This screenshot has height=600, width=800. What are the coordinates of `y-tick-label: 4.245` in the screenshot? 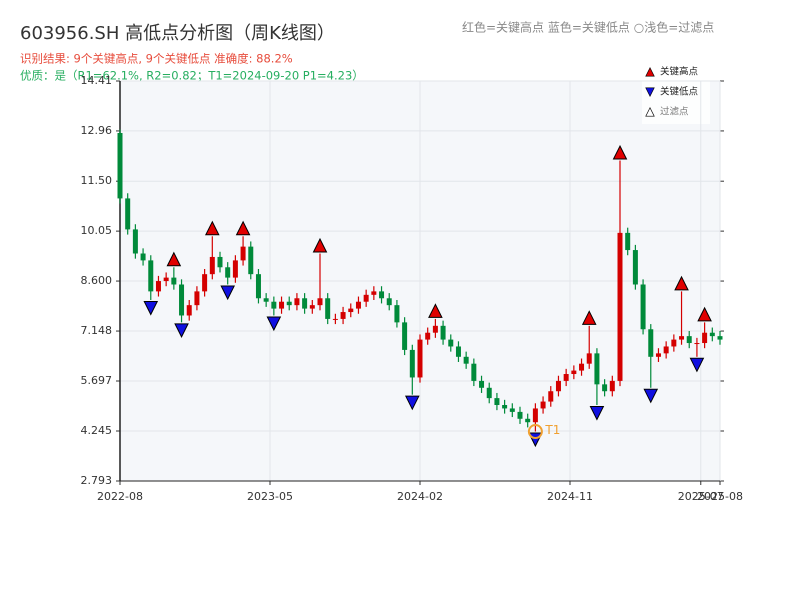 It's located at (97, 430).